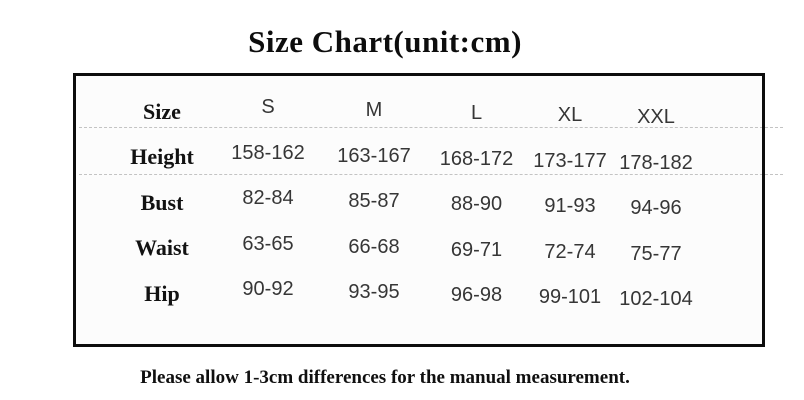 The height and width of the screenshot is (400, 804). What do you see at coordinates (162, 248) in the screenshot?
I see `row-label-waist: Waist` at bounding box center [162, 248].